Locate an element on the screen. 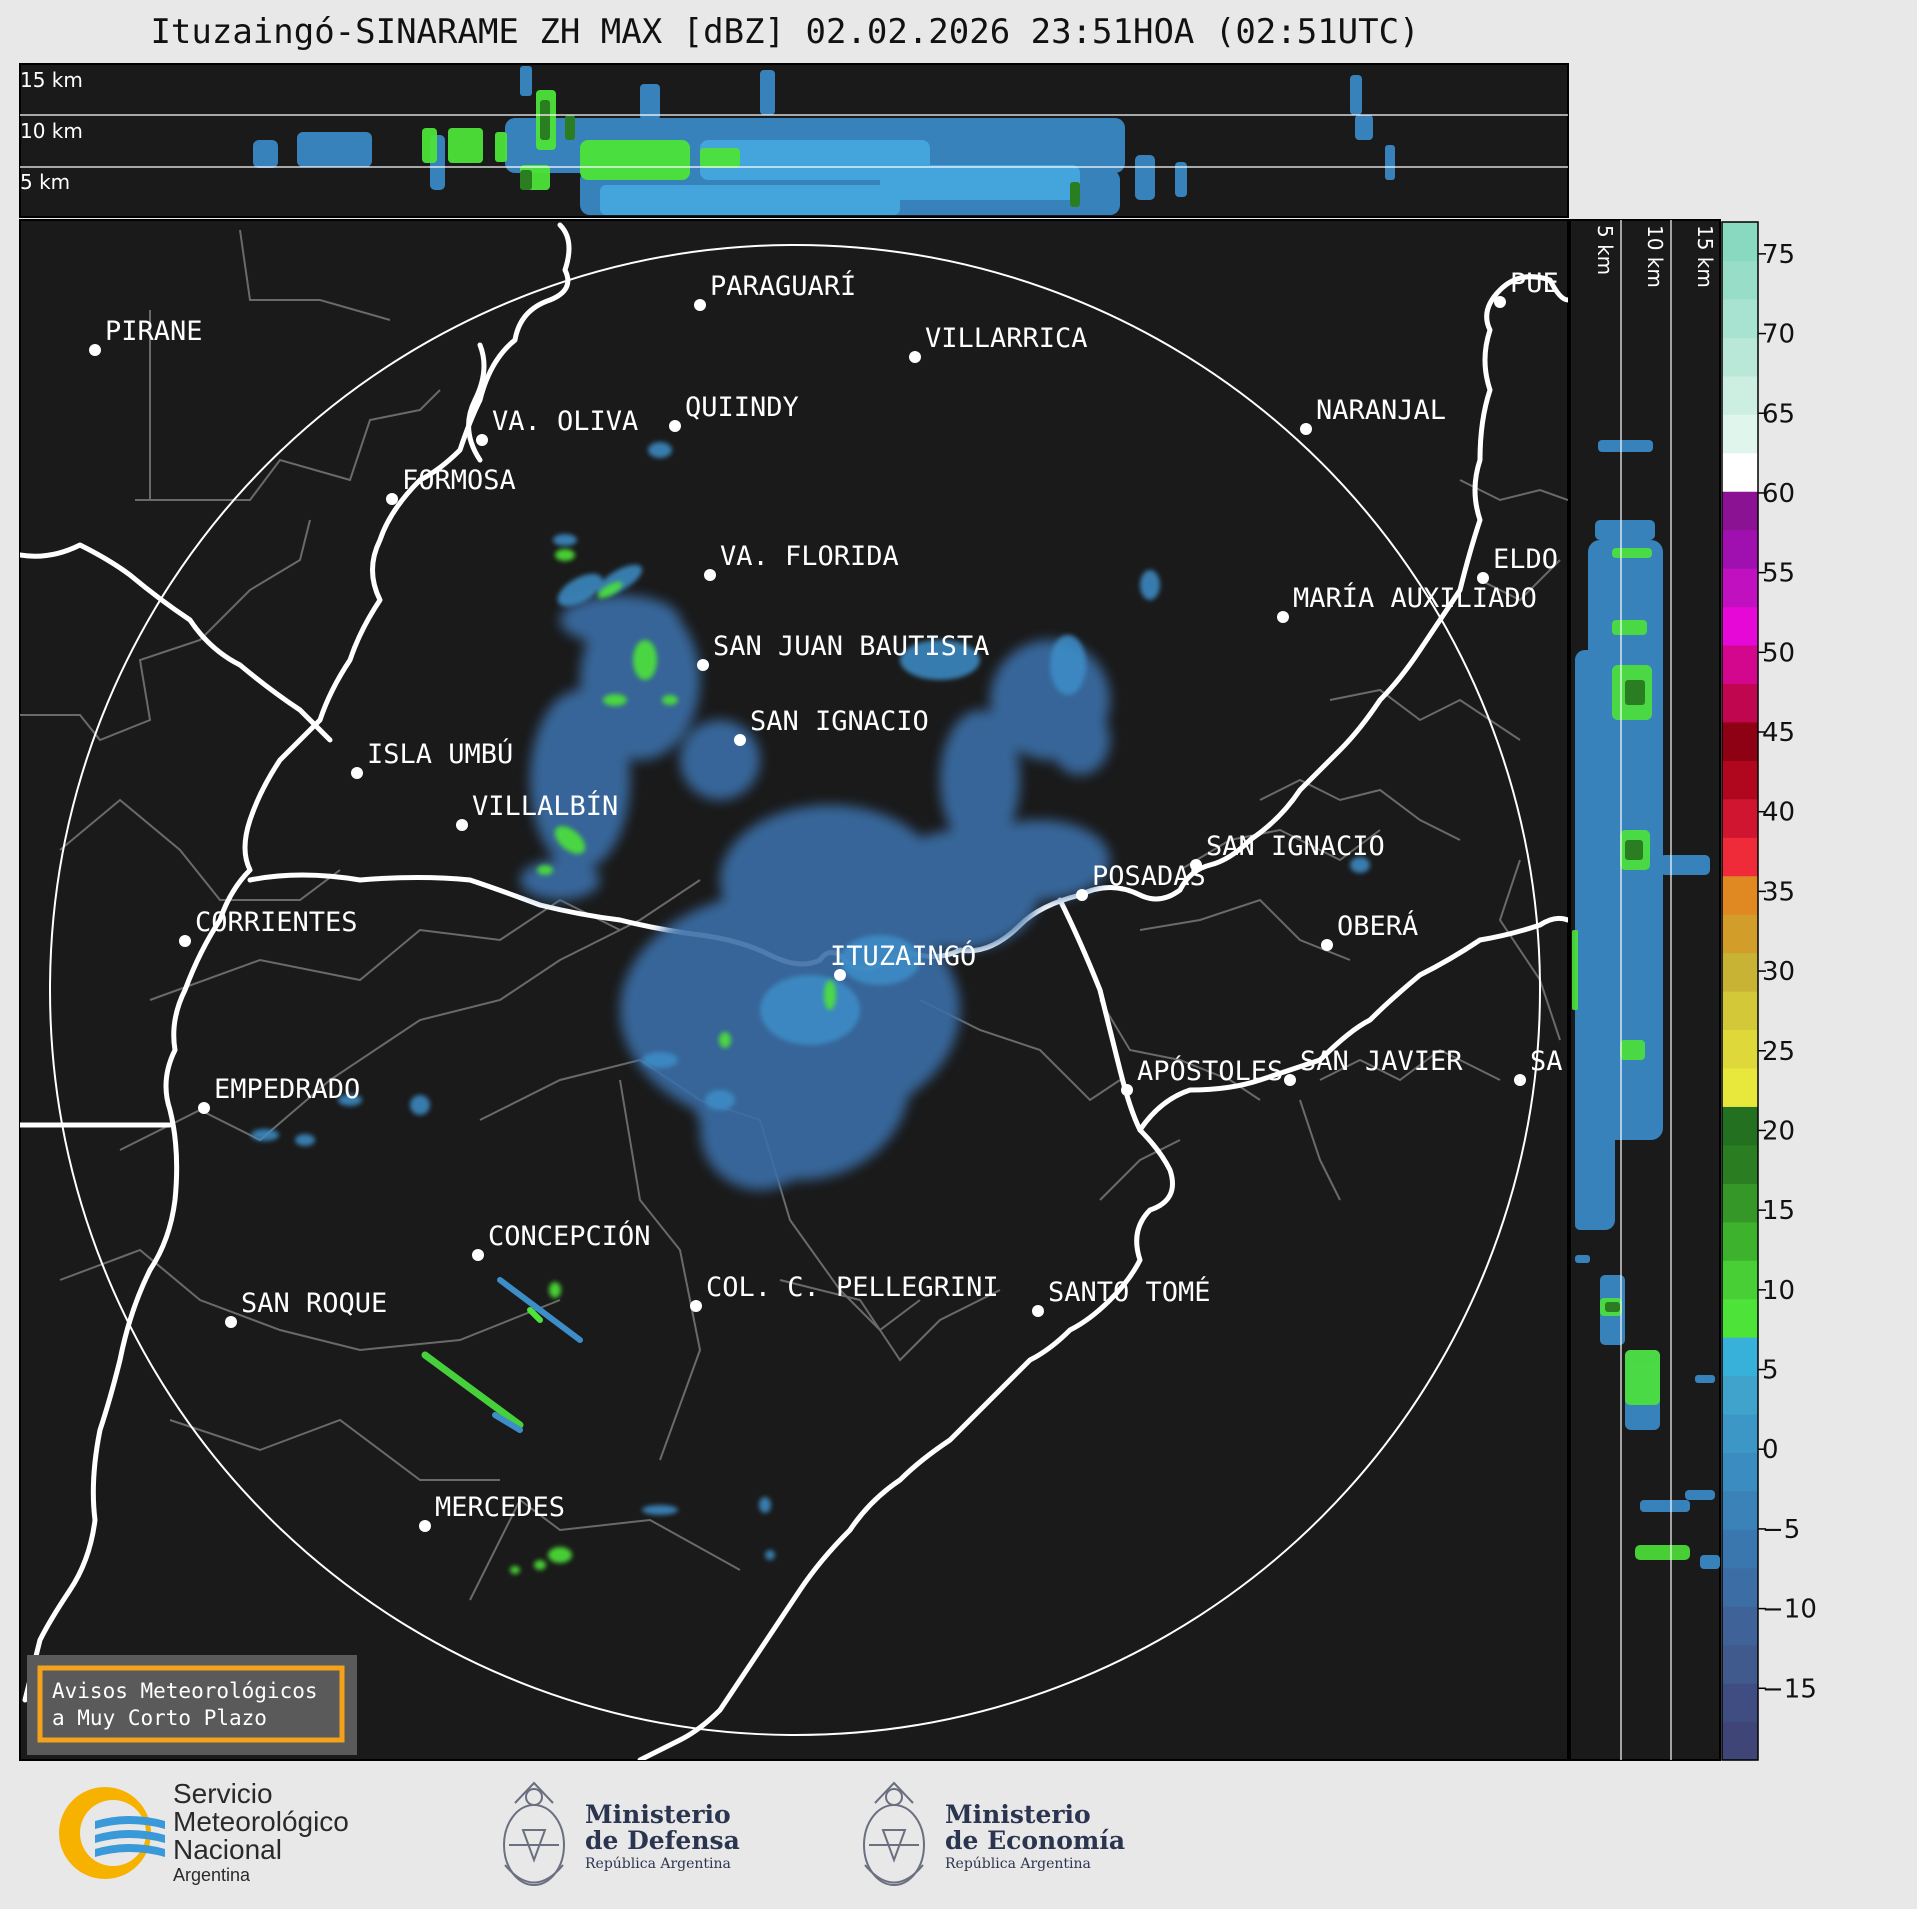  city-label: ISLA UMBÚ is located at coordinates (440, 754).